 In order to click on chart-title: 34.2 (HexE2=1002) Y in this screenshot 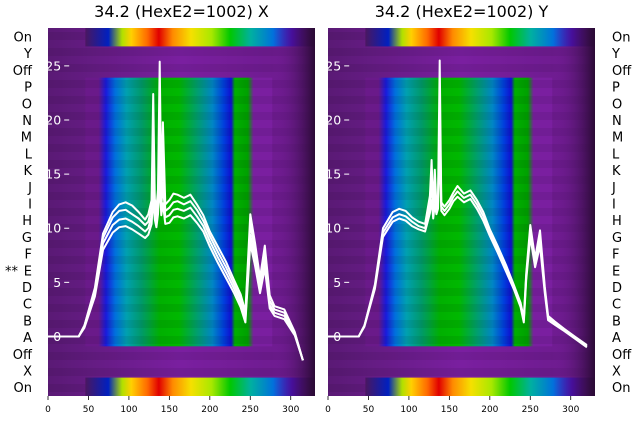, I will do `click(462, 11)`.